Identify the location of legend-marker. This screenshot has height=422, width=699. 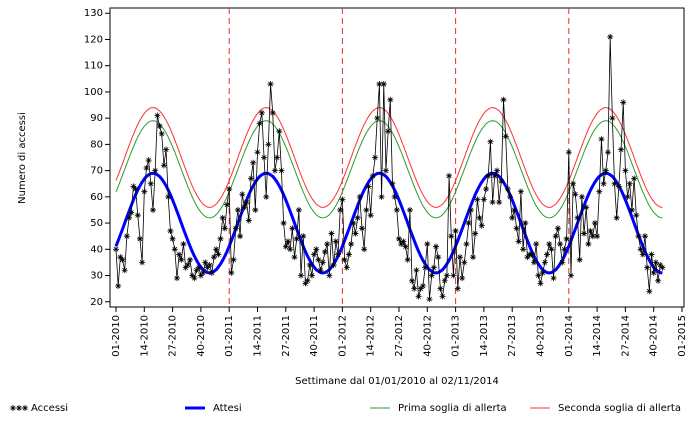
(19, 408).